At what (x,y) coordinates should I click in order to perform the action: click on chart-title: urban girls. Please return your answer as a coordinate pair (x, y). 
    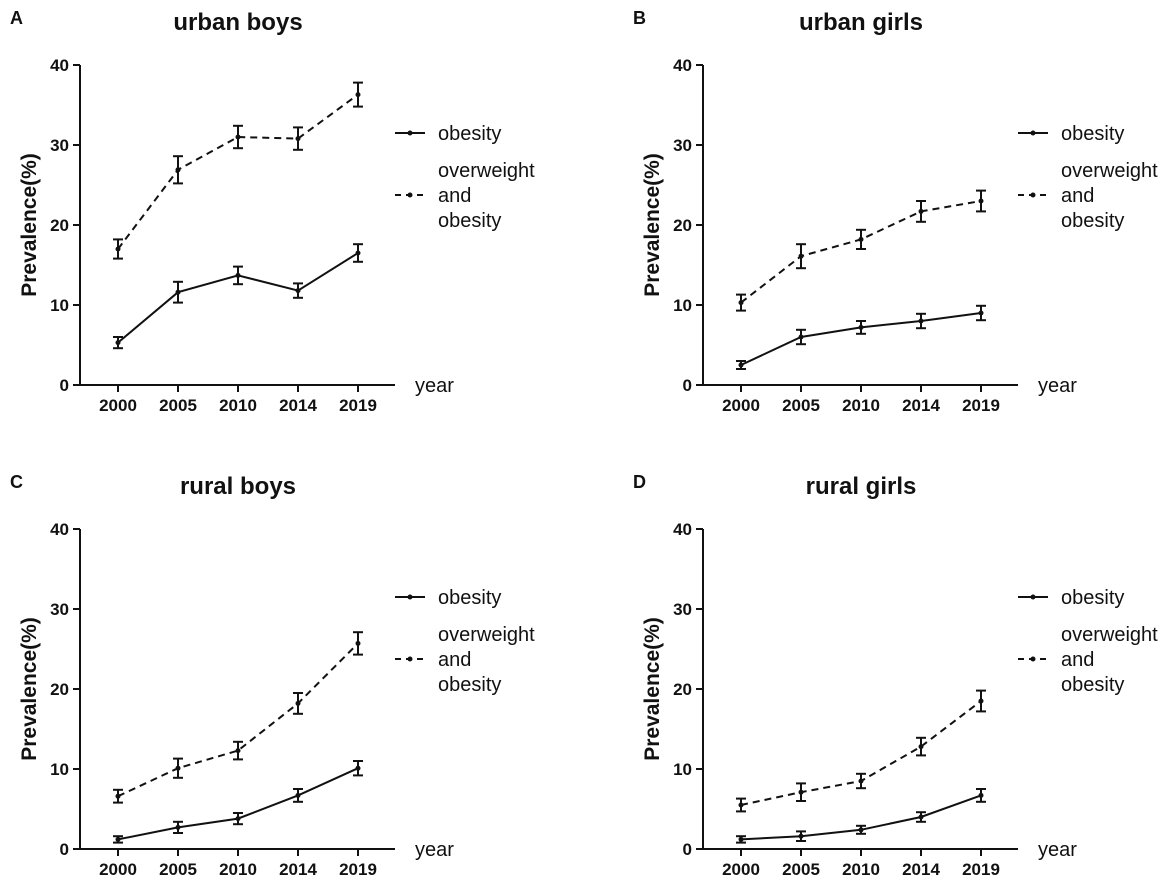
    Looking at the image, I should click on (861, 22).